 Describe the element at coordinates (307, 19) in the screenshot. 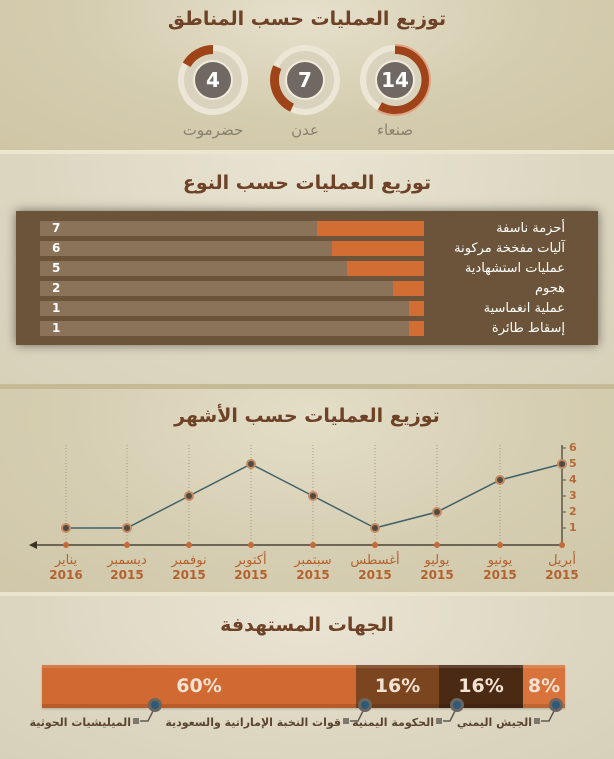

I see `regions-title: توزيع العمليات حسب المناطق` at that location.